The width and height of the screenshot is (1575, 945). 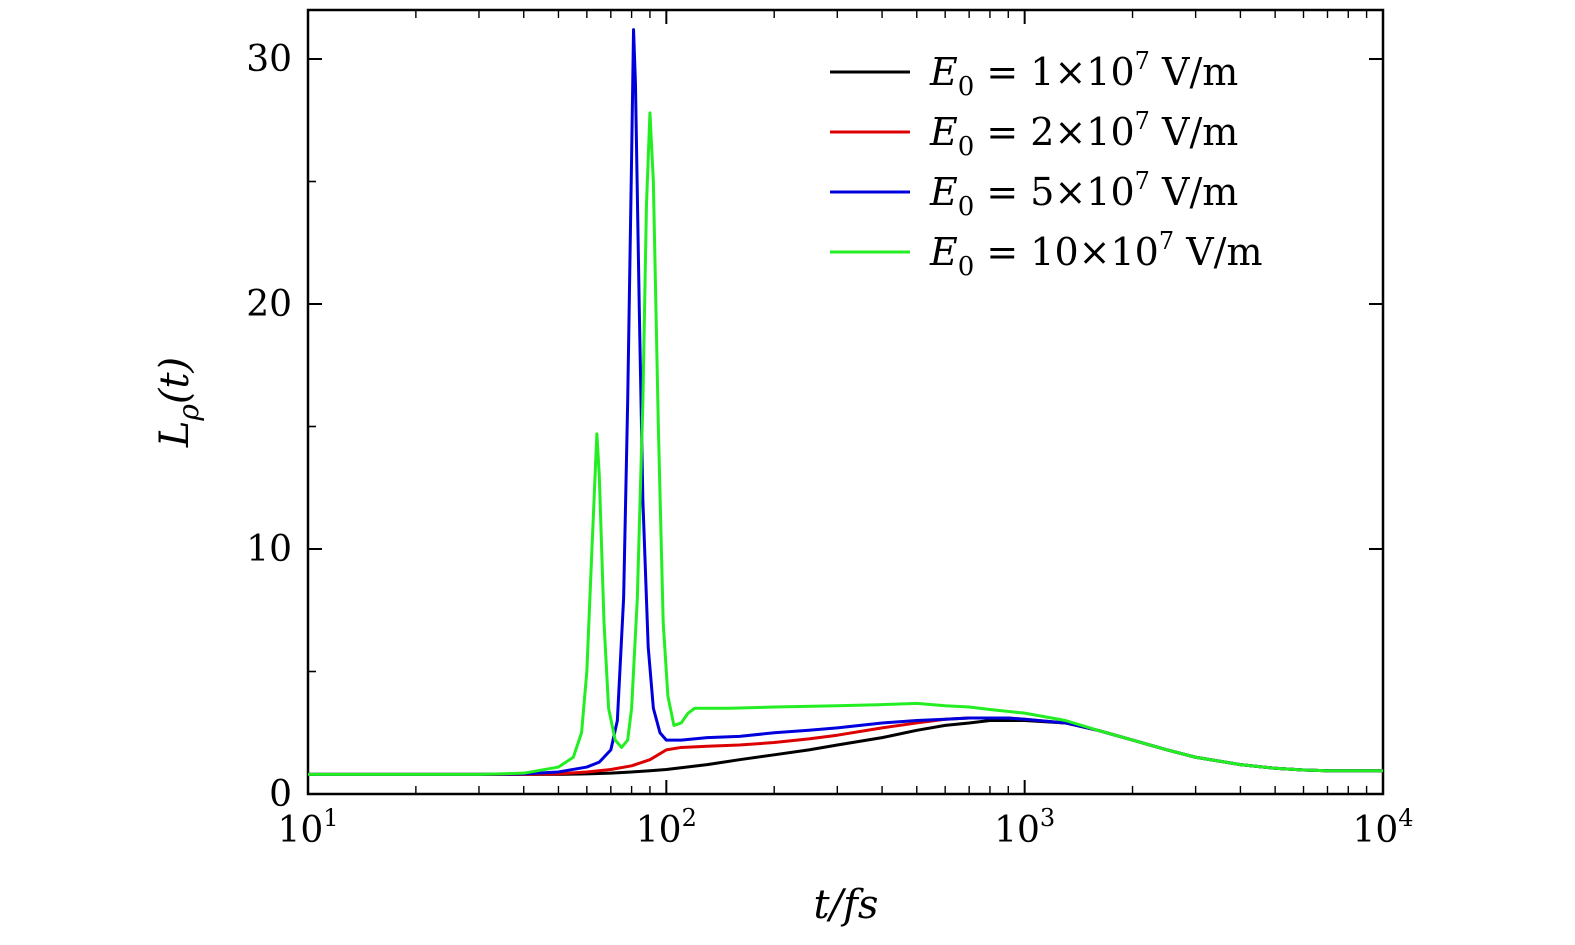 What do you see at coordinates (1024, 827) in the screenshot?
I see `x-tick-label: 10³` at bounding box center [1024, 827].